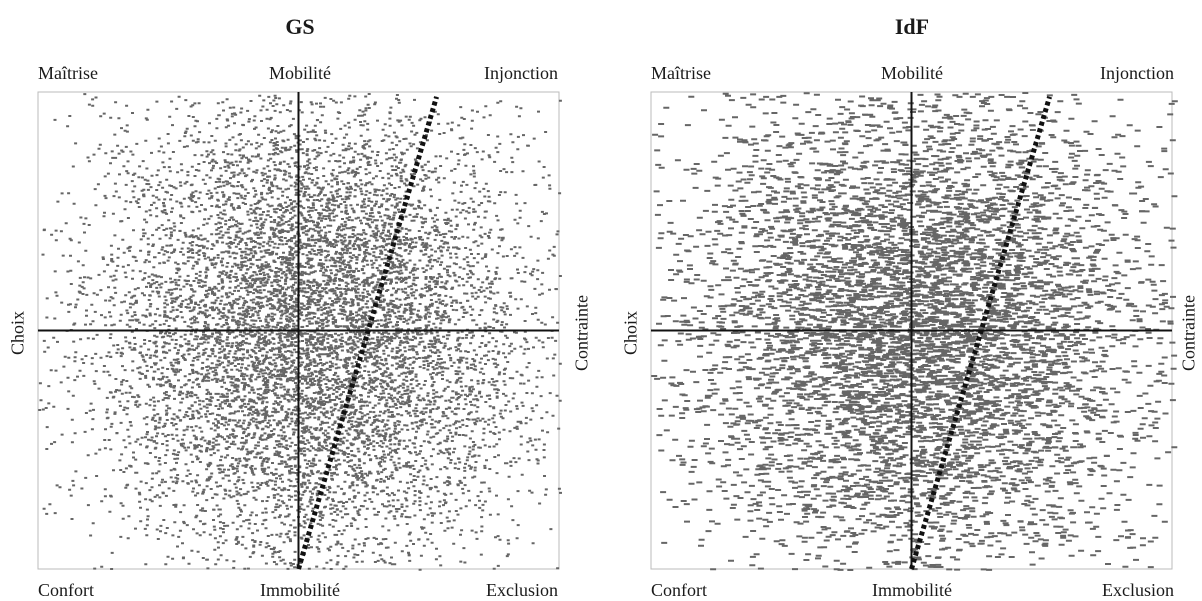  Describe the element at coordinates (912, 26) in the screenshot. I see `chart-title: IdF` at that location.